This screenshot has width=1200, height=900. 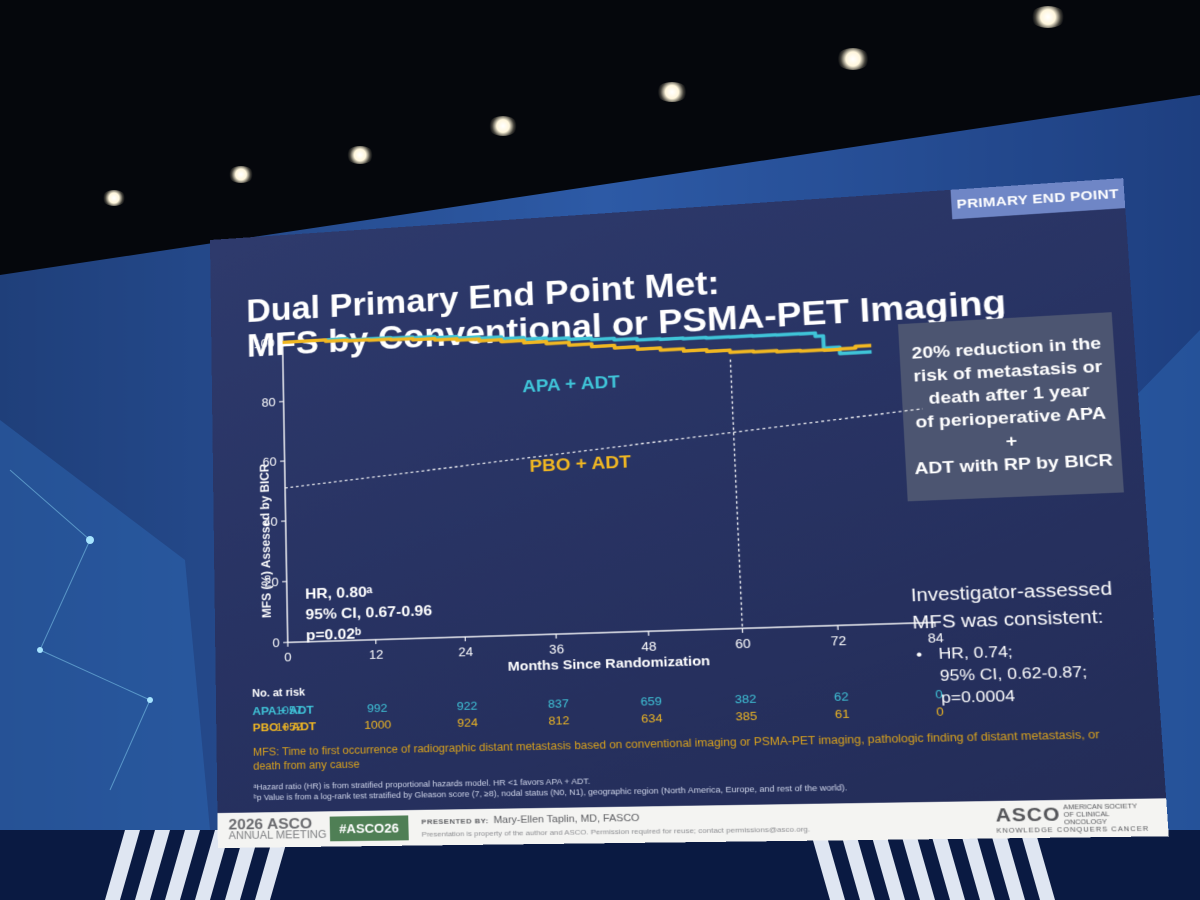 What do you see at coordinates (649, 647) in the screenshot?
I see `x-tick-label: 48` at bounding box center [649, 647].